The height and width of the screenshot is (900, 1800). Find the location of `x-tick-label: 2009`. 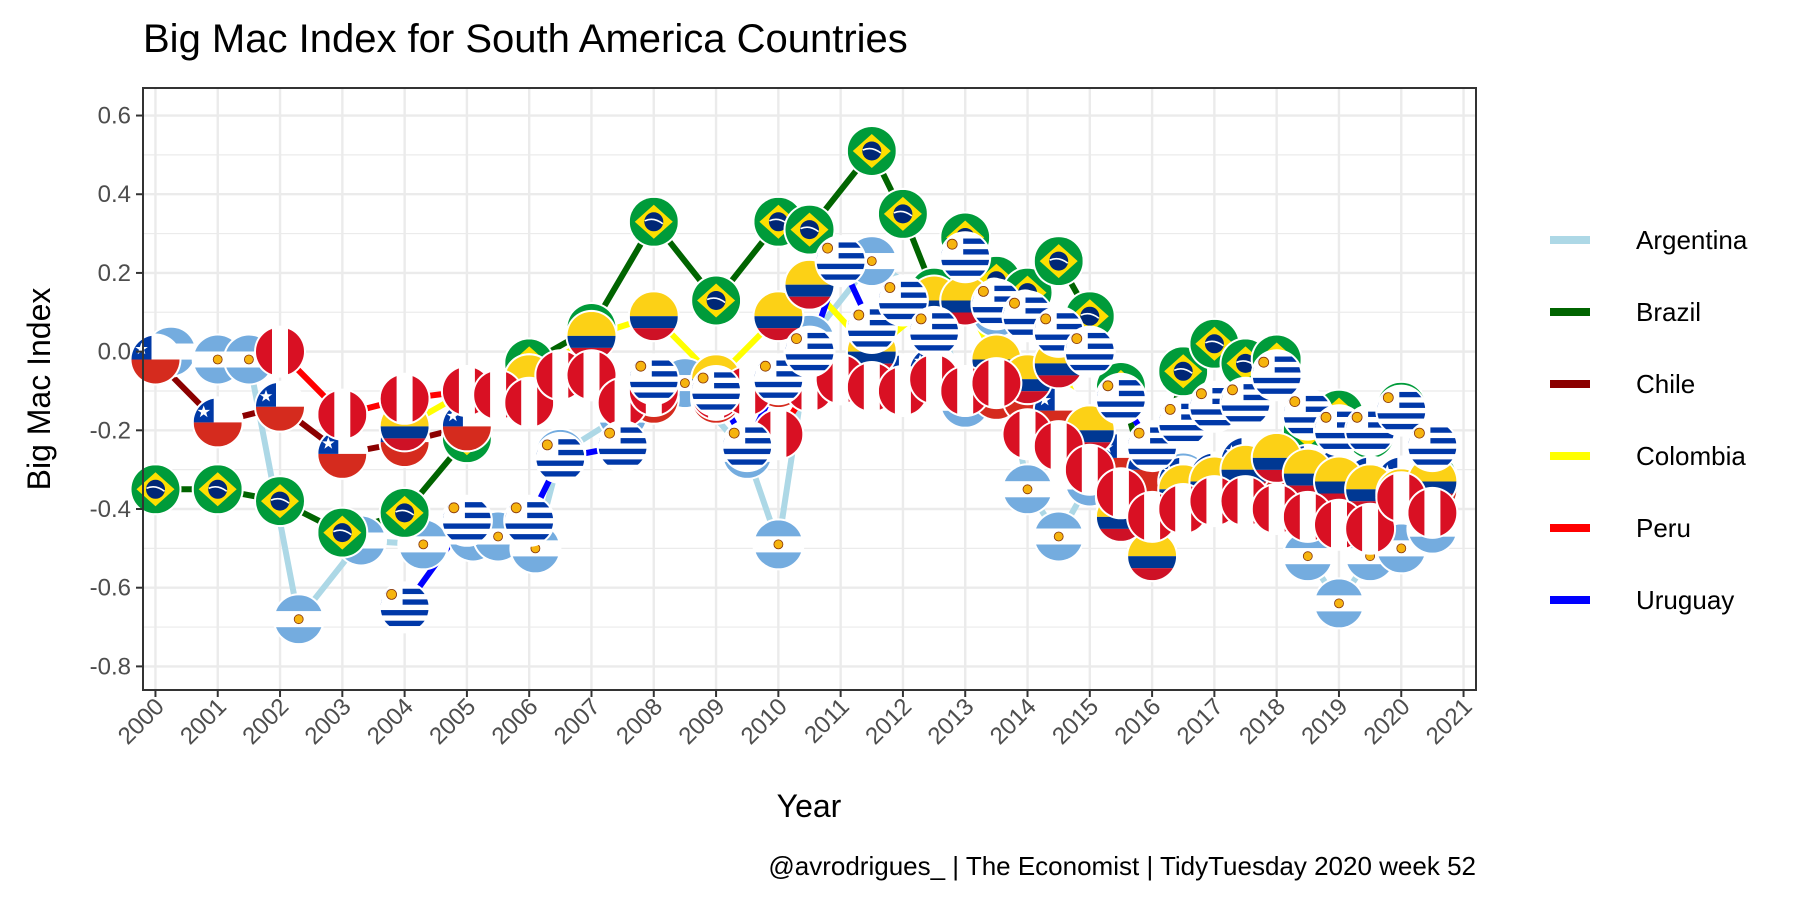

x-tick-label: 2009 is located at coordinates (701, 721).